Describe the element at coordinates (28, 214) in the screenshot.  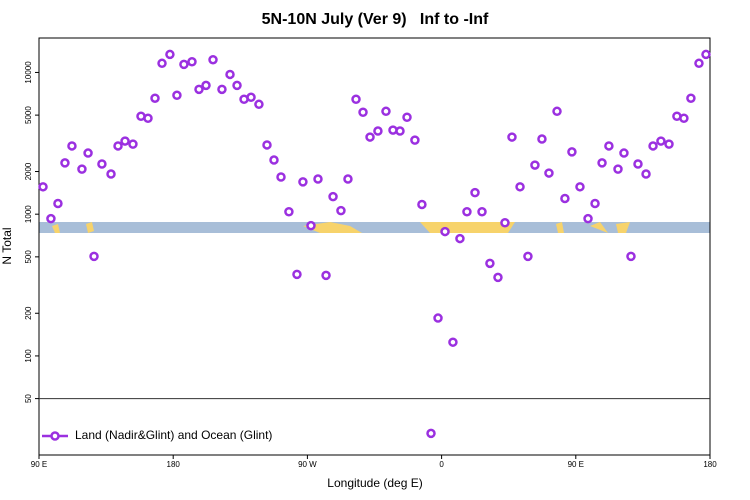
I see `y-tick-label: 1000` at that location.